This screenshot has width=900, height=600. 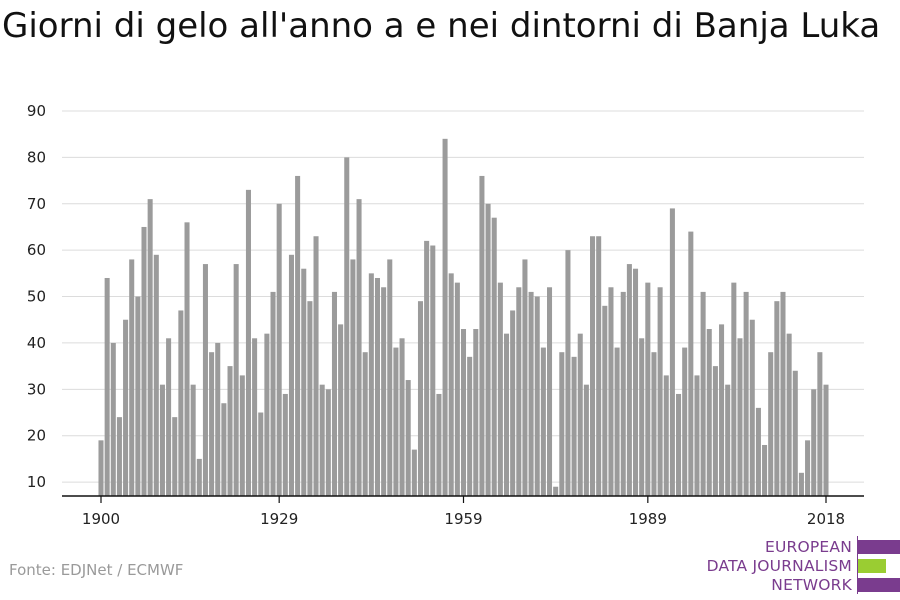 I want to click on x-tick-label: 1959, so click(x=463, y=519).